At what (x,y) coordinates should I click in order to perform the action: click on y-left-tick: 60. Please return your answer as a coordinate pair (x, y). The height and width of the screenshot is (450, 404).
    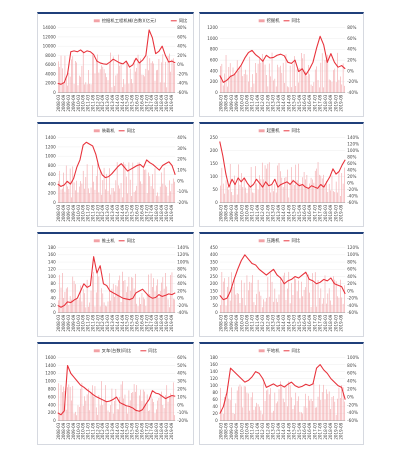
    Looking at the image, I should click on (216, 399).